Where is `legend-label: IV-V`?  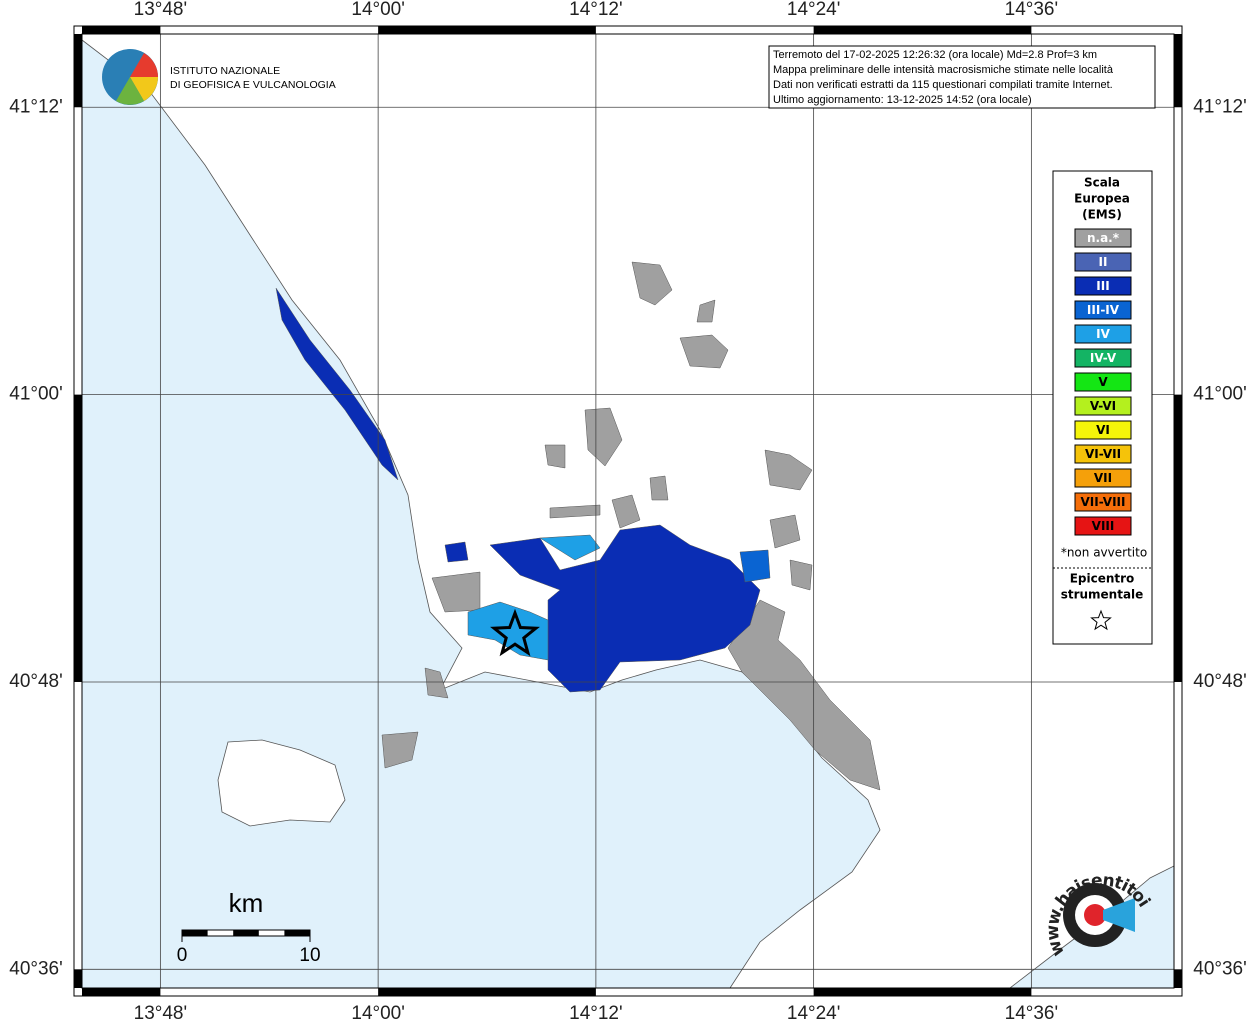 legend-label: IV-V is located at coordinates (1103, 358).